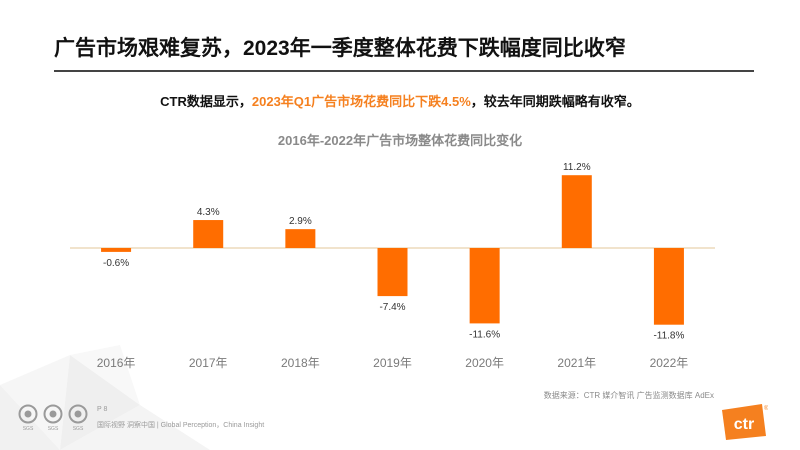 The height and width of the screenshot is (450, 800). Describe the element at coordinates (484, 334) in the screenshot. I see `data-label-5: -11.6%` at that location.